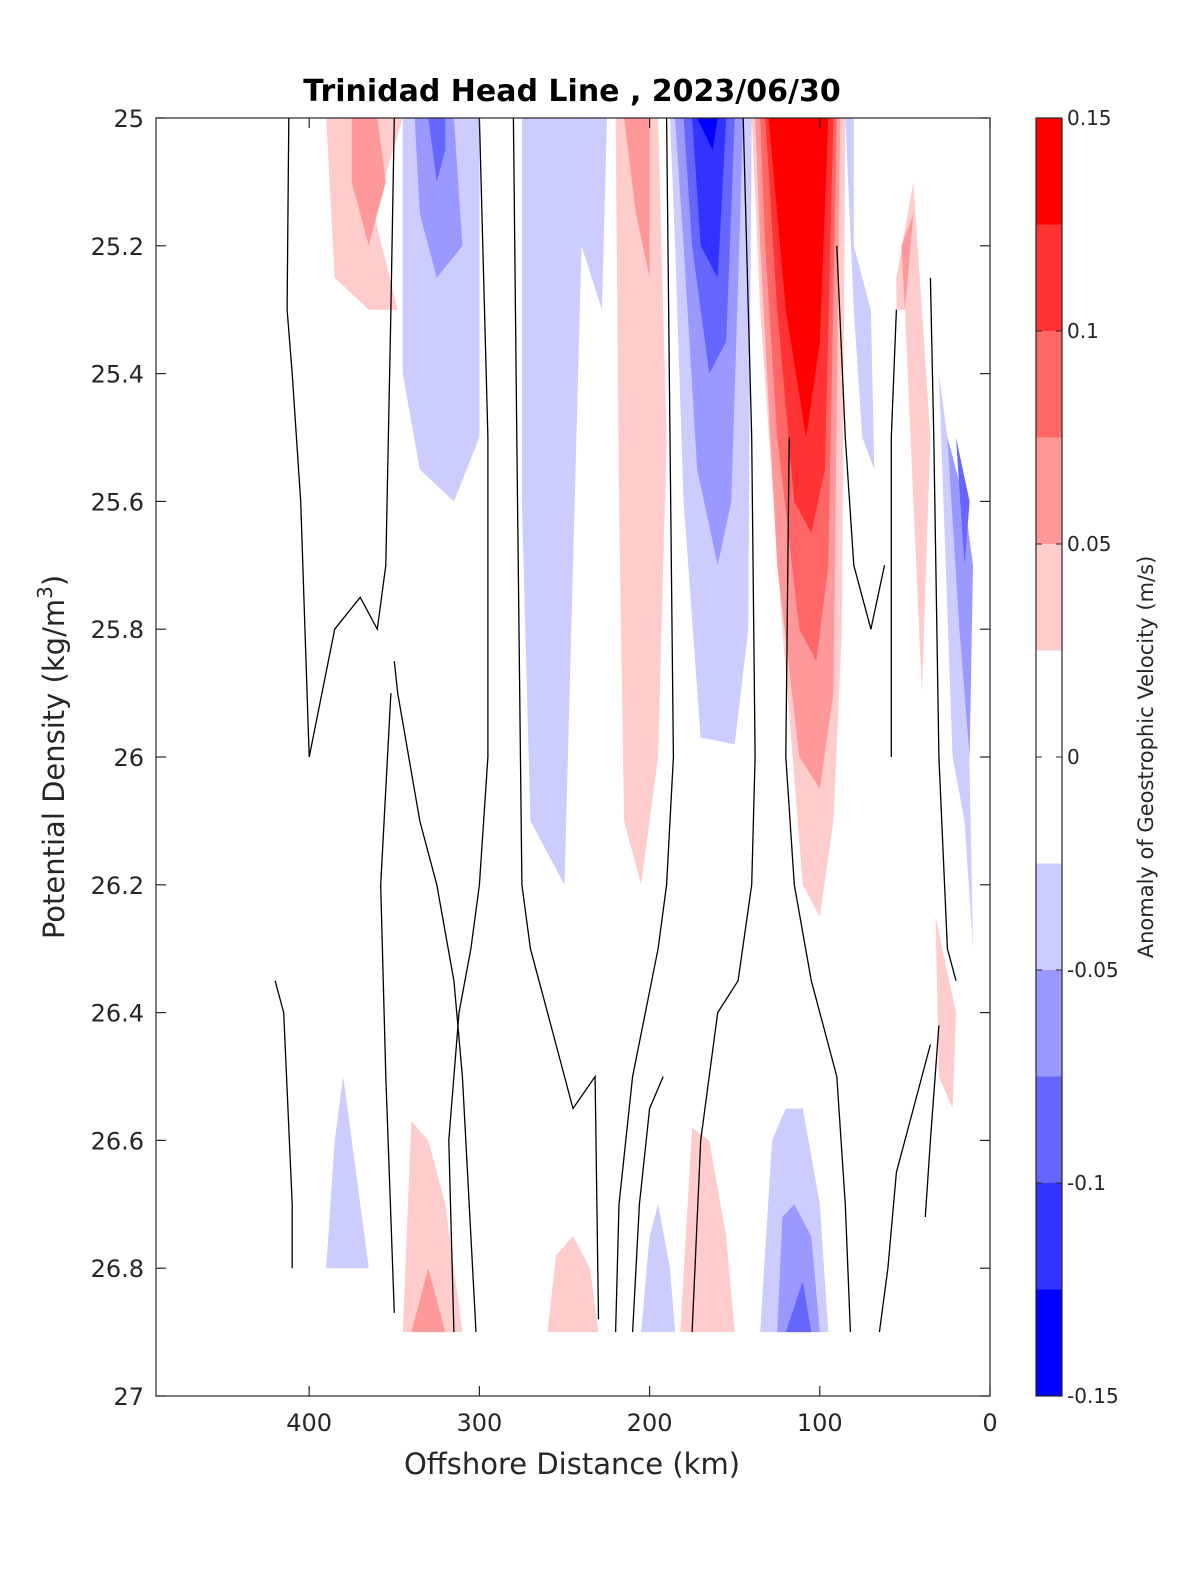  I want to click on colorbar-tick-label-4: -0.05, so click(1093, 970).